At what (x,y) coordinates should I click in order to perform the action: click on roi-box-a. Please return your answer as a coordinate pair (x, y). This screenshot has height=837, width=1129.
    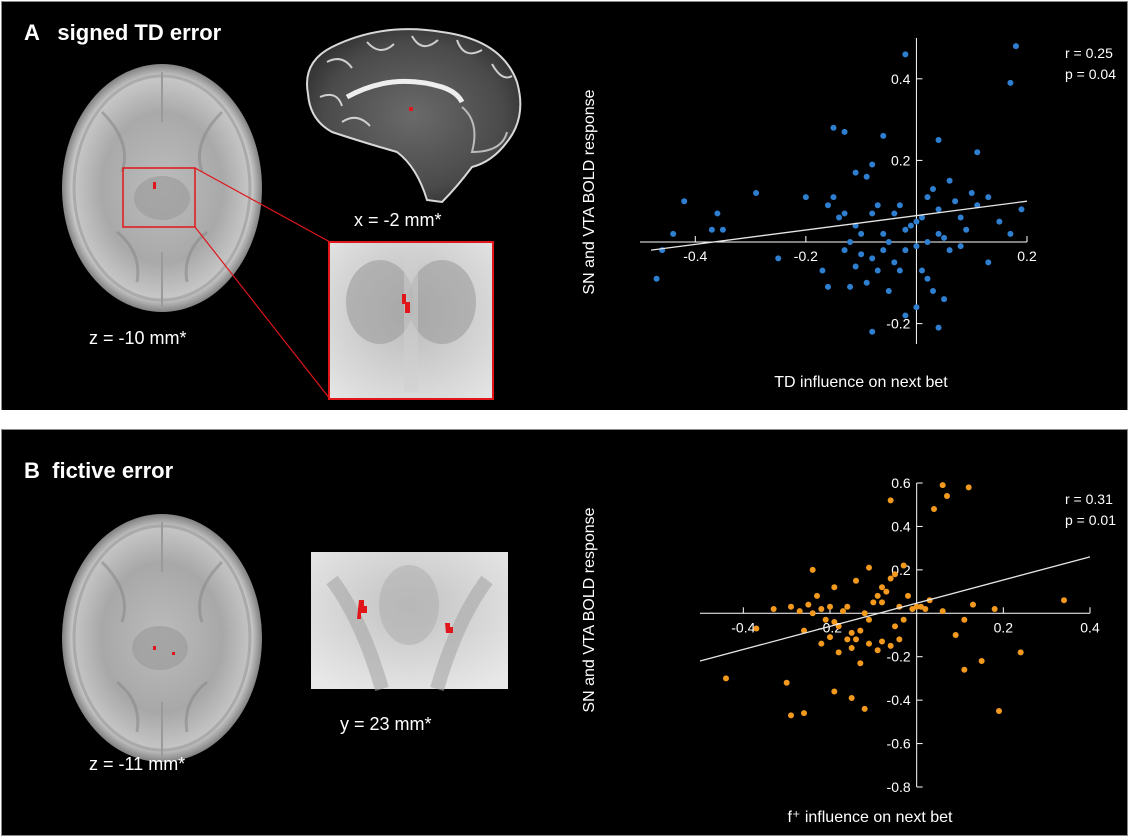
    Looking at the image, I should click on (159, 197).